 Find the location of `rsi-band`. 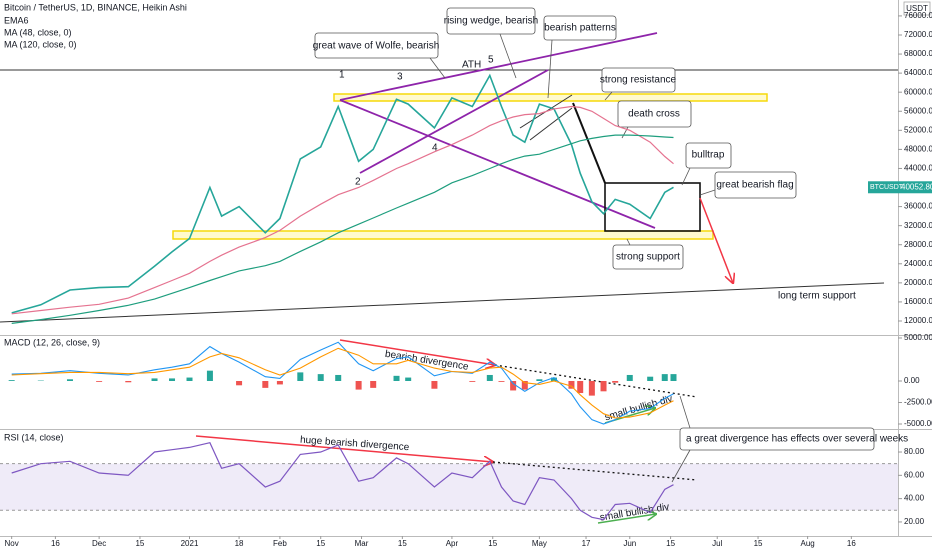

rsi-band is located at coordinates (449, 487).